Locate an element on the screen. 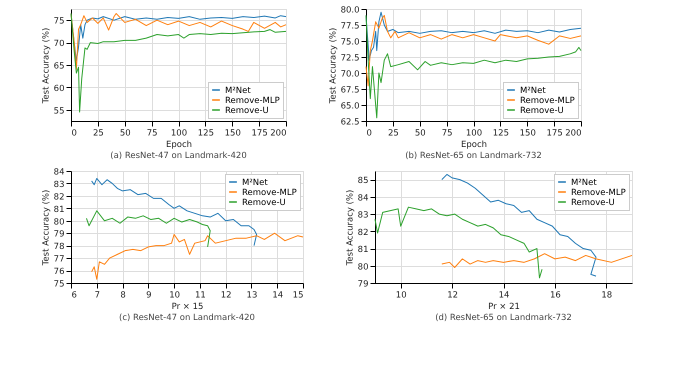 The width and height of the screenshot is (675, 380). x-tick-label: 16 is located at coordinates (555, 295).